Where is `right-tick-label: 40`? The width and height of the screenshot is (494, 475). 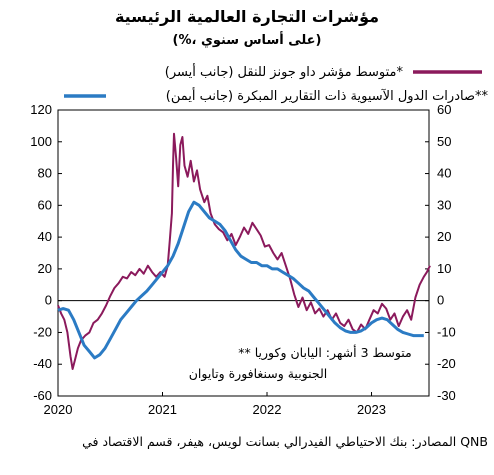
right-tick-label: 40 is located at coordinates (444, 173).